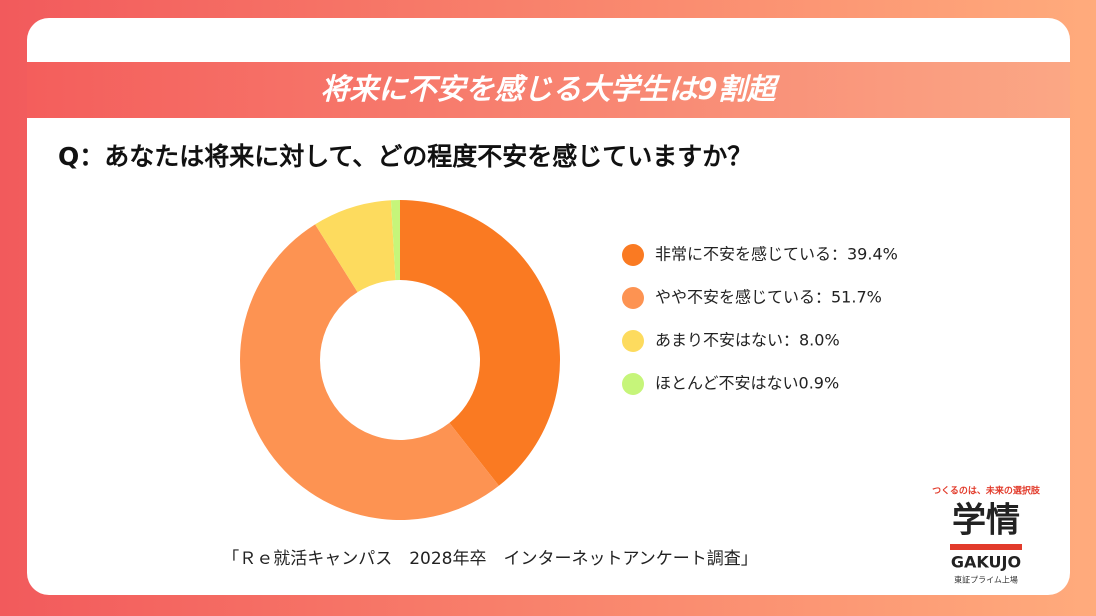 The height and width of the screenshot is (616, 1096). Describe the element at coordinates (776, 254) in the screenshot. I see `legend-label: 非常に不安を感じている：39.4%` at that location.